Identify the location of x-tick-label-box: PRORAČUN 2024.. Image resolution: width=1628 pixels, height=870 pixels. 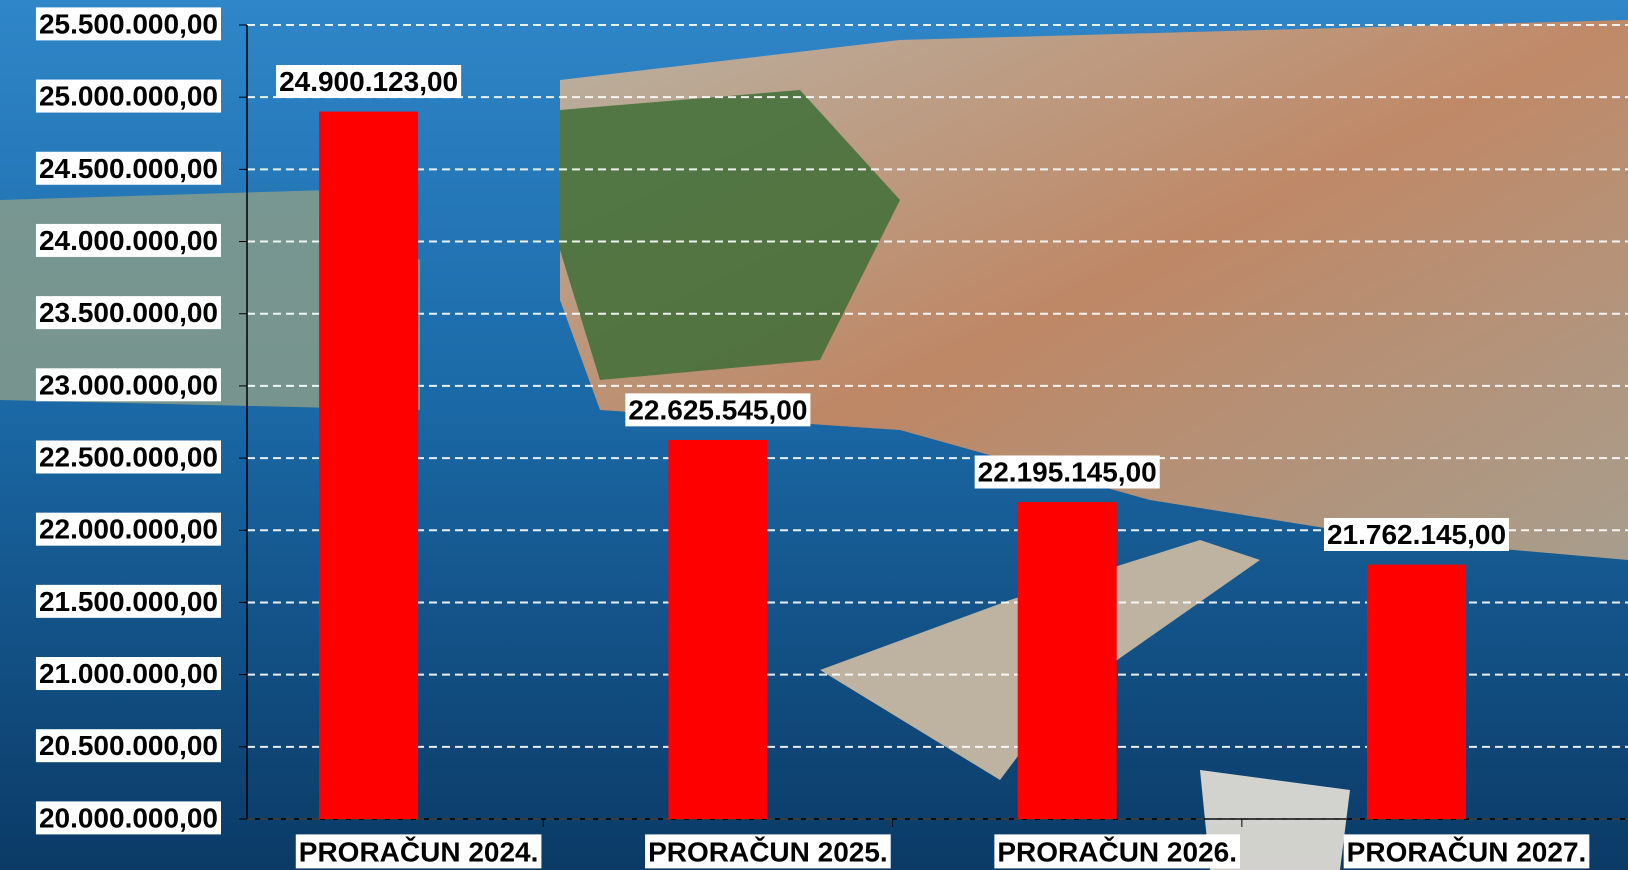
(418, 851).